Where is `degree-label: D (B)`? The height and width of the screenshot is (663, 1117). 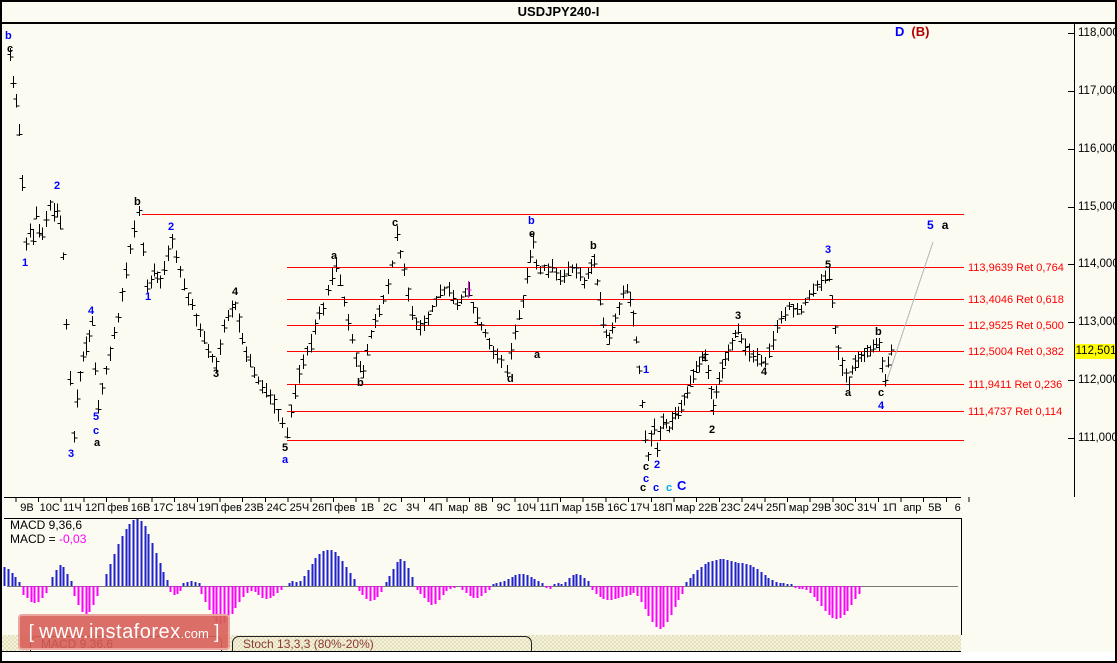
degree-label: D (B) is located at coordinates (912, 31).